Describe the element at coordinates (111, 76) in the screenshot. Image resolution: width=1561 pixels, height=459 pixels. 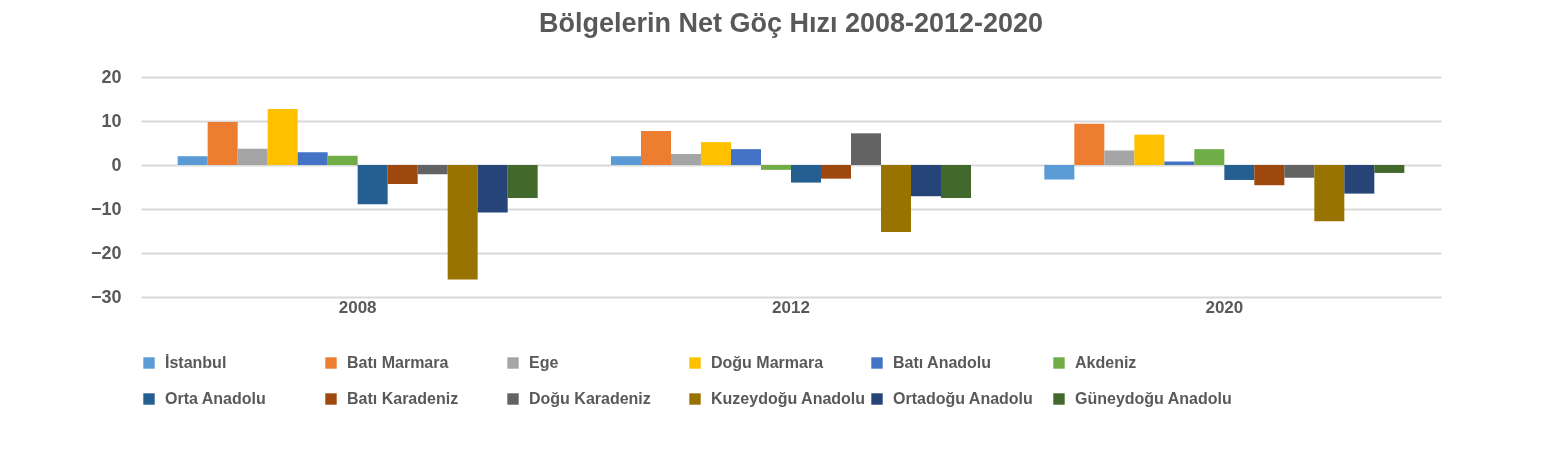
I see `y-tick-label: 20` at that location.